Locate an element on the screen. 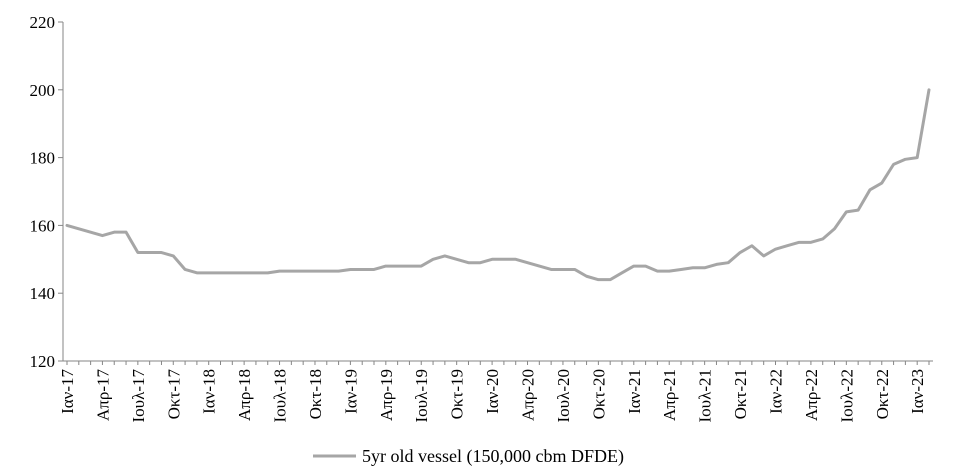 The width and height of the screenshot is (960, 473). x-tick-label: Ιουλ-18 is located at coordinates (280, 395).